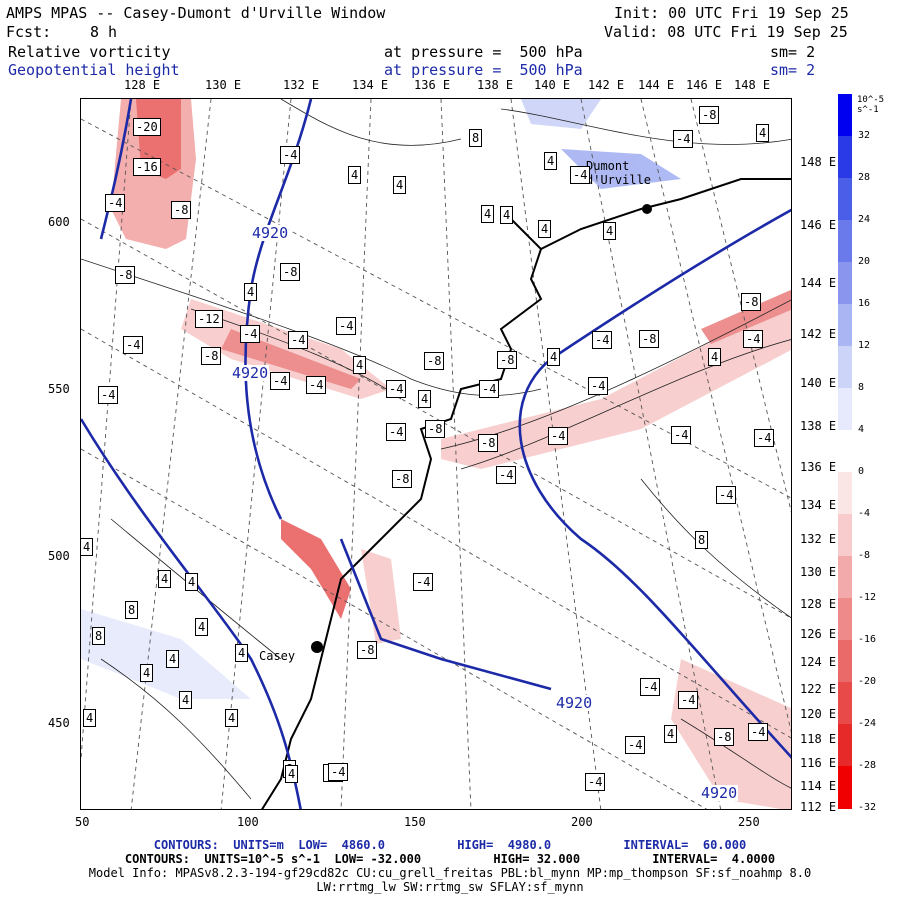 Image resolution: width=900 pixels, height=900 pixels. I want to click on field2-name: Geopotential height, so click(94, 70).